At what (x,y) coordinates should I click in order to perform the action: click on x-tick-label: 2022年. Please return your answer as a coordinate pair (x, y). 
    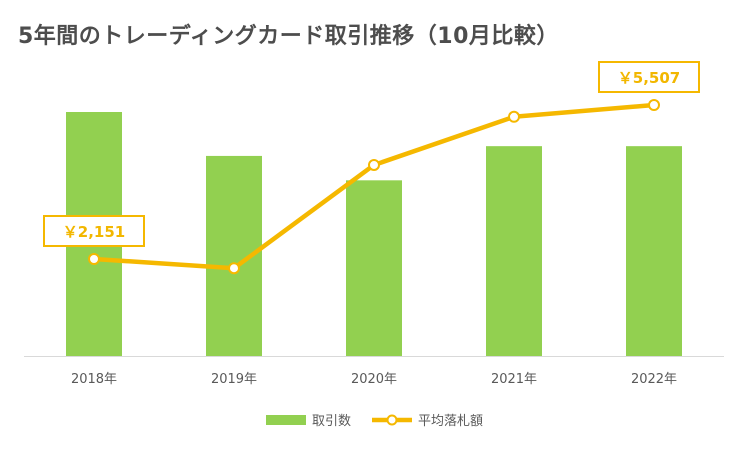
    Looking at the image, I should click on (654, 379).